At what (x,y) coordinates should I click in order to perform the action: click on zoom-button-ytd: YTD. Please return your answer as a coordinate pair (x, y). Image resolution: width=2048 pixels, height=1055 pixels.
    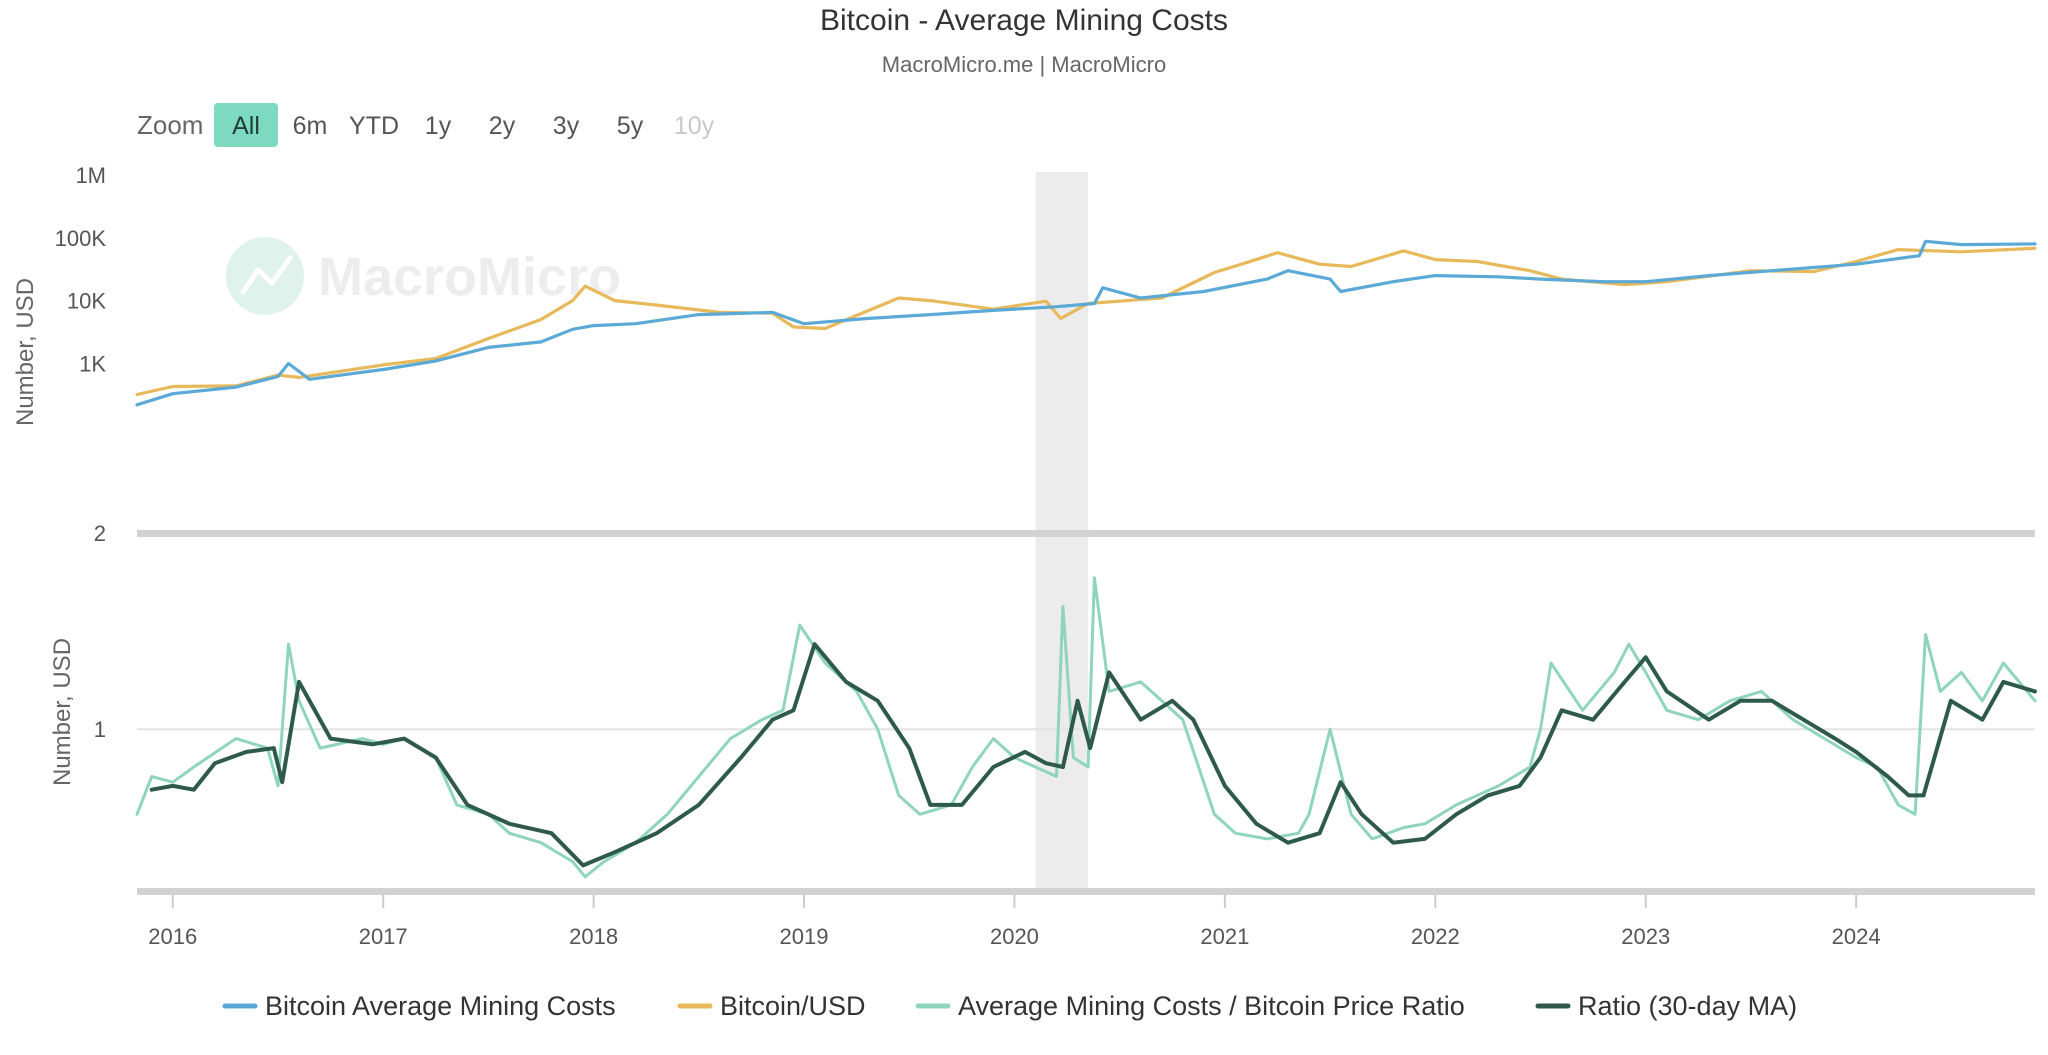
    Looking at the image, I should click on (374, 126).